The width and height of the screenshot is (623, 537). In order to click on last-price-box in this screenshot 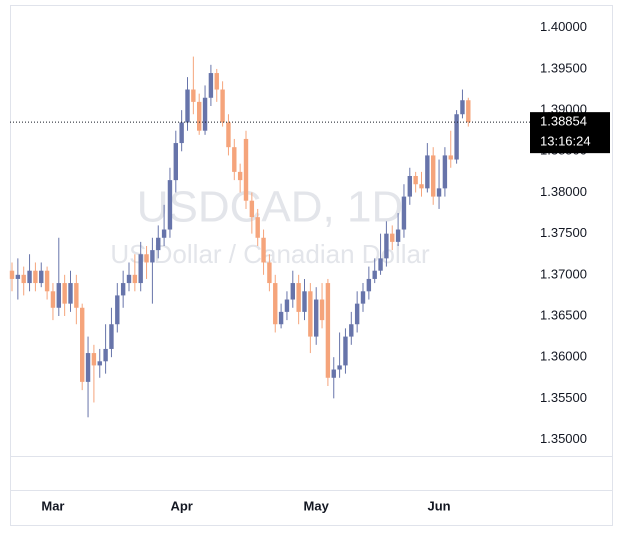, I will do `click(570, 133)`.